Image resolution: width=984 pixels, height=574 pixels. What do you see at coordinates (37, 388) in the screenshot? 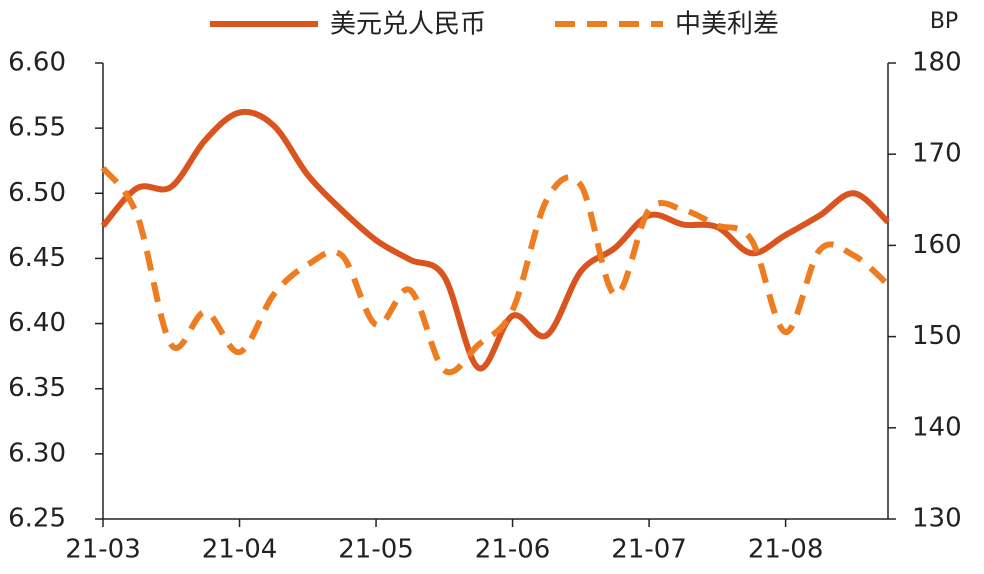
I see `y-tick-label: 6.35` at bounding box center [37, 388].